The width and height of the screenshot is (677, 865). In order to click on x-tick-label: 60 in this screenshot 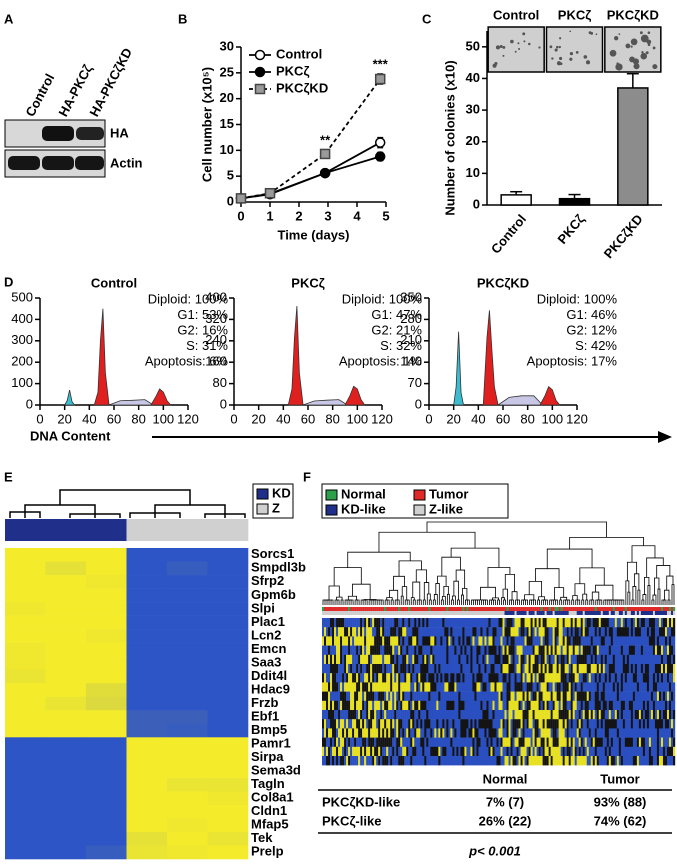, I will do `click(114, 418)`.